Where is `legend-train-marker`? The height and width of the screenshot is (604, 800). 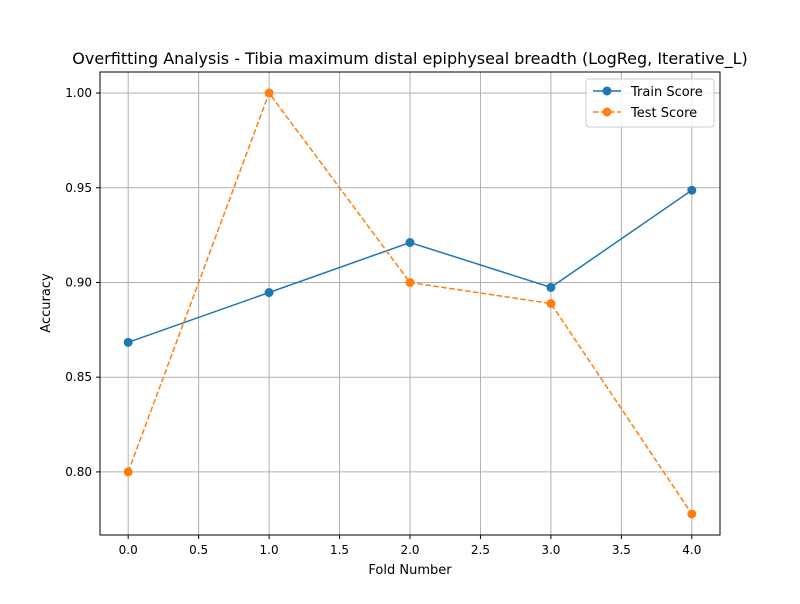
legend-train-marker is located at coordinates (607, 91).